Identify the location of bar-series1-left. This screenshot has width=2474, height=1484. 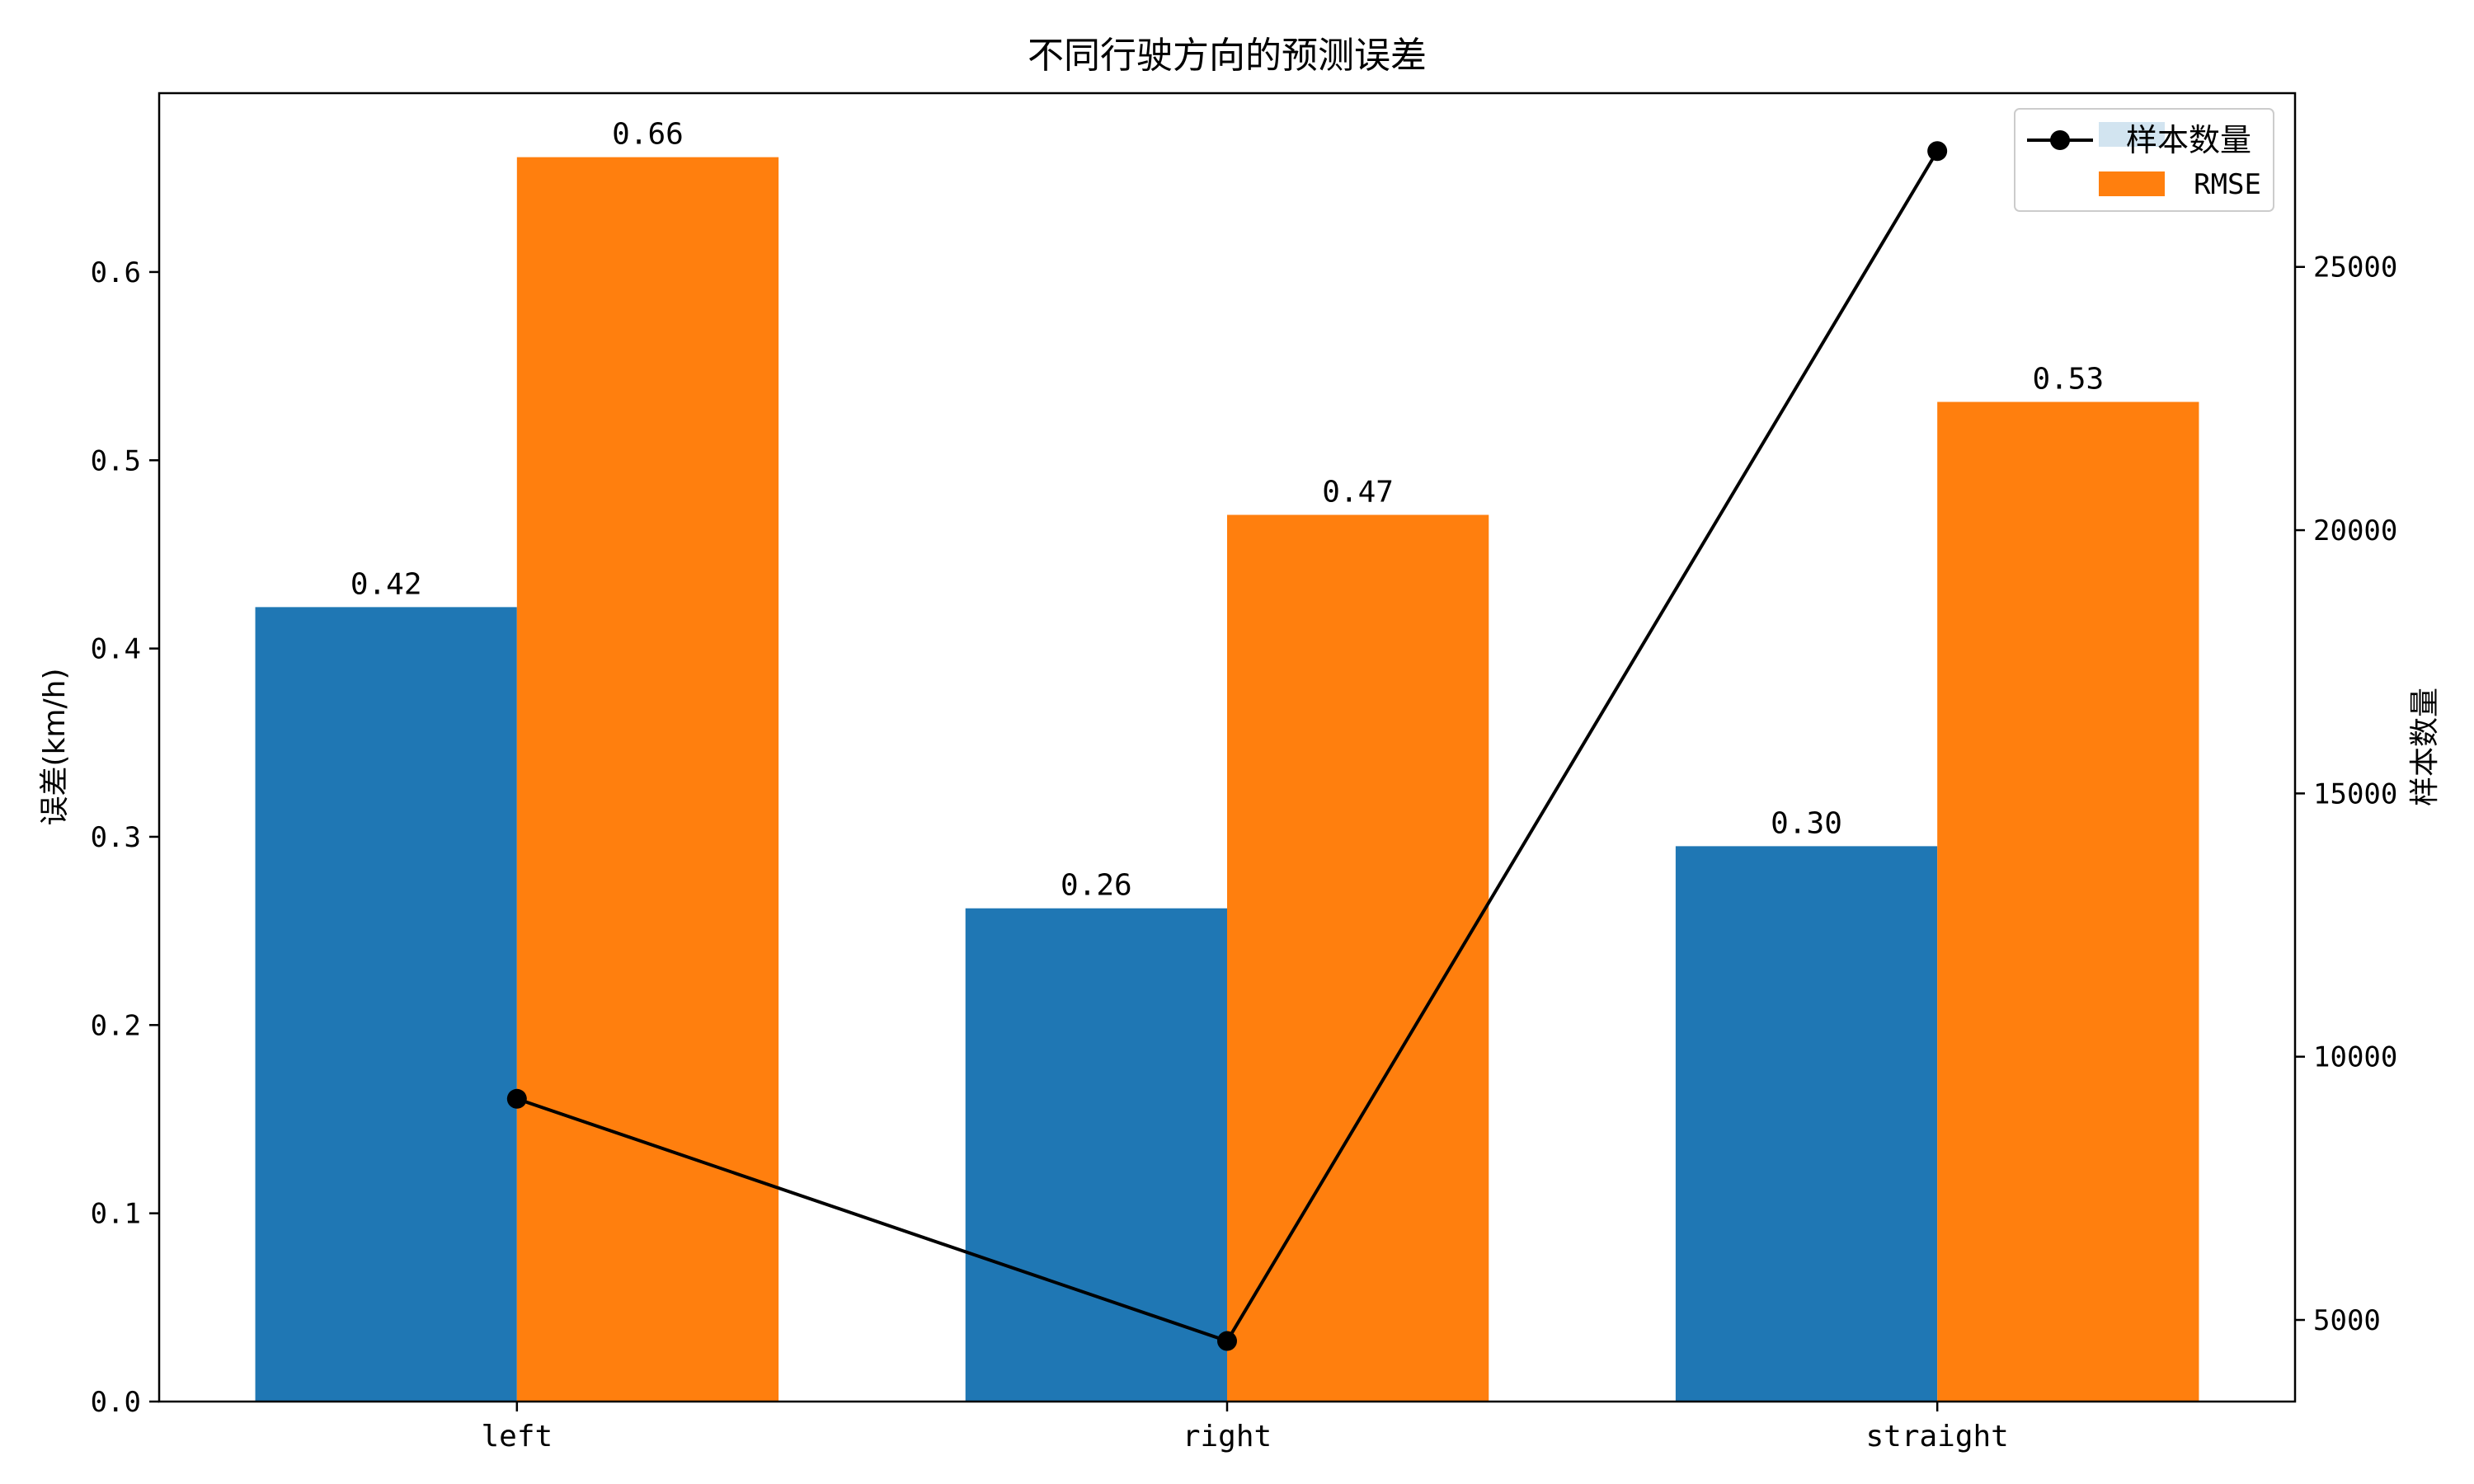
(386, 1004).